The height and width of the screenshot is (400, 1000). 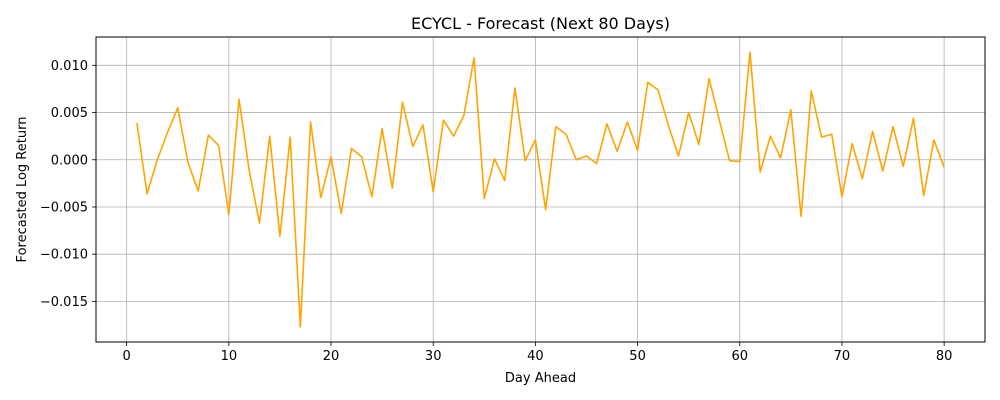 What do you see at coordinates (331, 356) in the screenshot?
I see `x-tick-label: 20` at bounding box center [331, 356].